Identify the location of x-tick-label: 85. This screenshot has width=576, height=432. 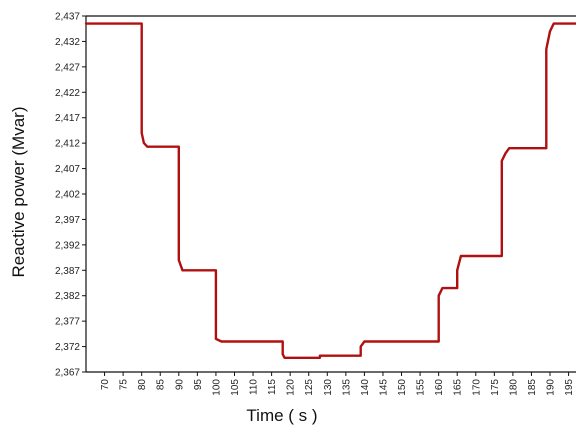
(161, 385).